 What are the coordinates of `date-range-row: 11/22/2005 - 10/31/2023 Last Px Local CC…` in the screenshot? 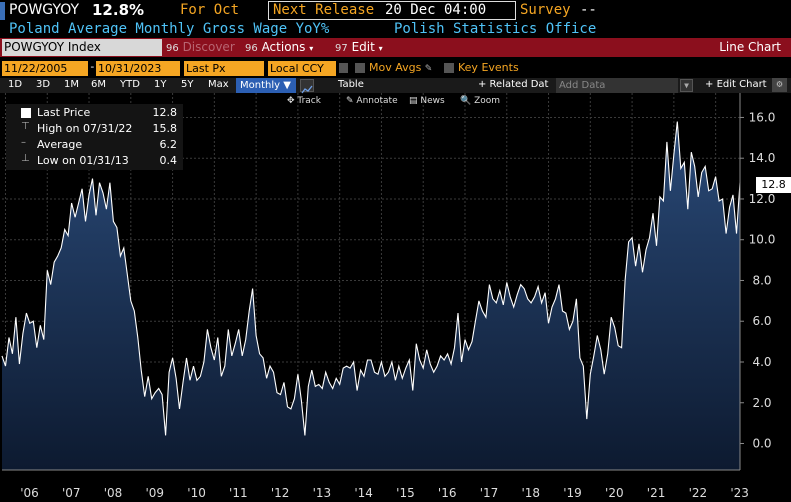 It's located at (395, 68).